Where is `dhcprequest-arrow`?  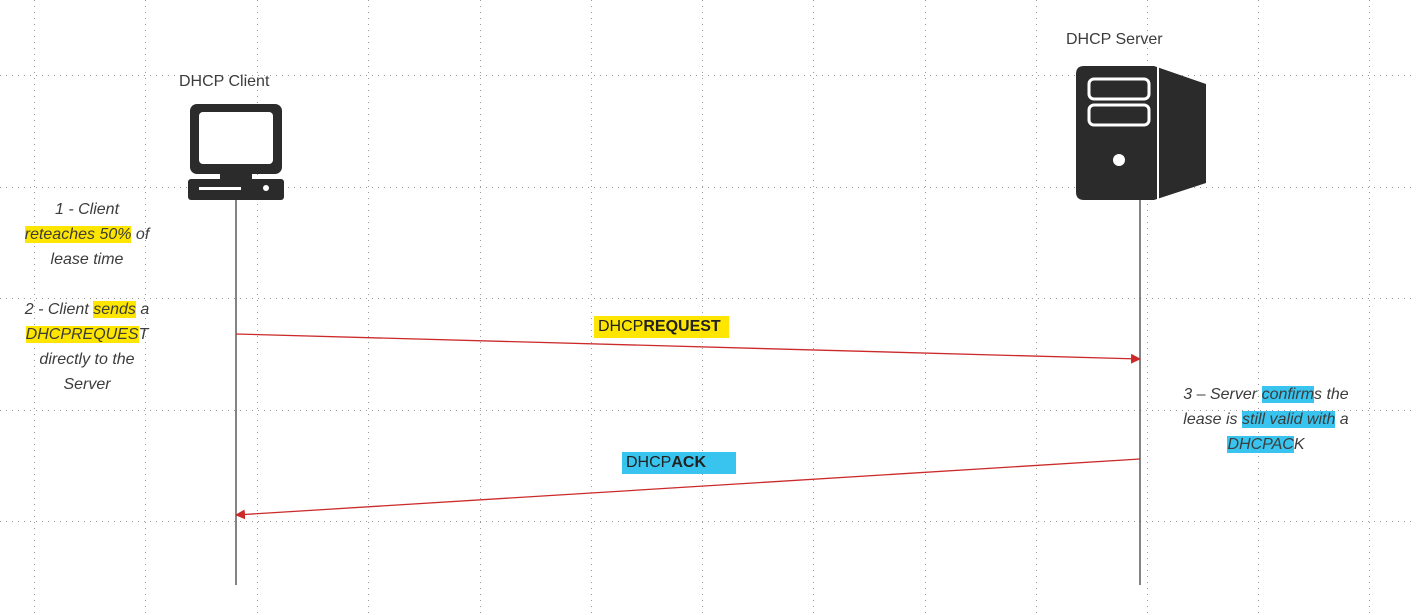 dhcprequest-arrow is located at coordinates (688, 348).